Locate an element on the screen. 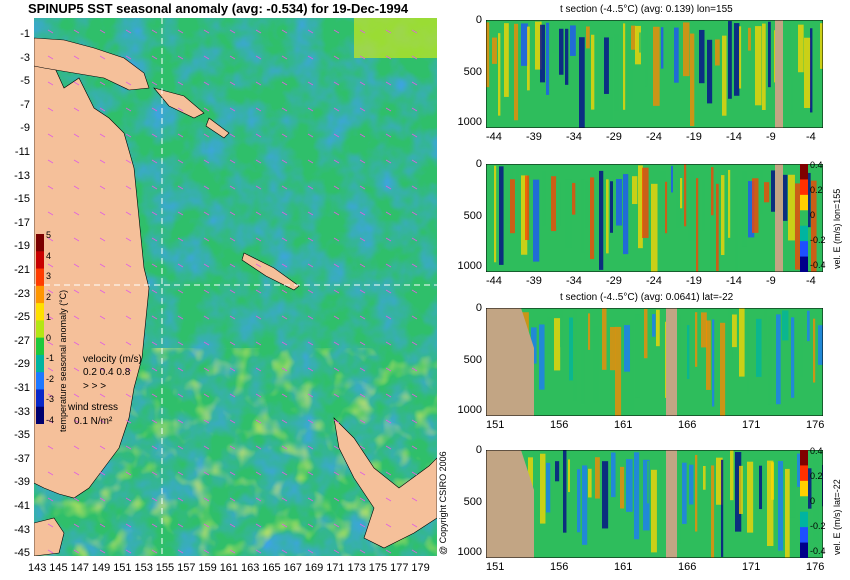 The image size is (850, 580). velocity-colorbar-tick-label: 0 is located at coordinates (813, 215).